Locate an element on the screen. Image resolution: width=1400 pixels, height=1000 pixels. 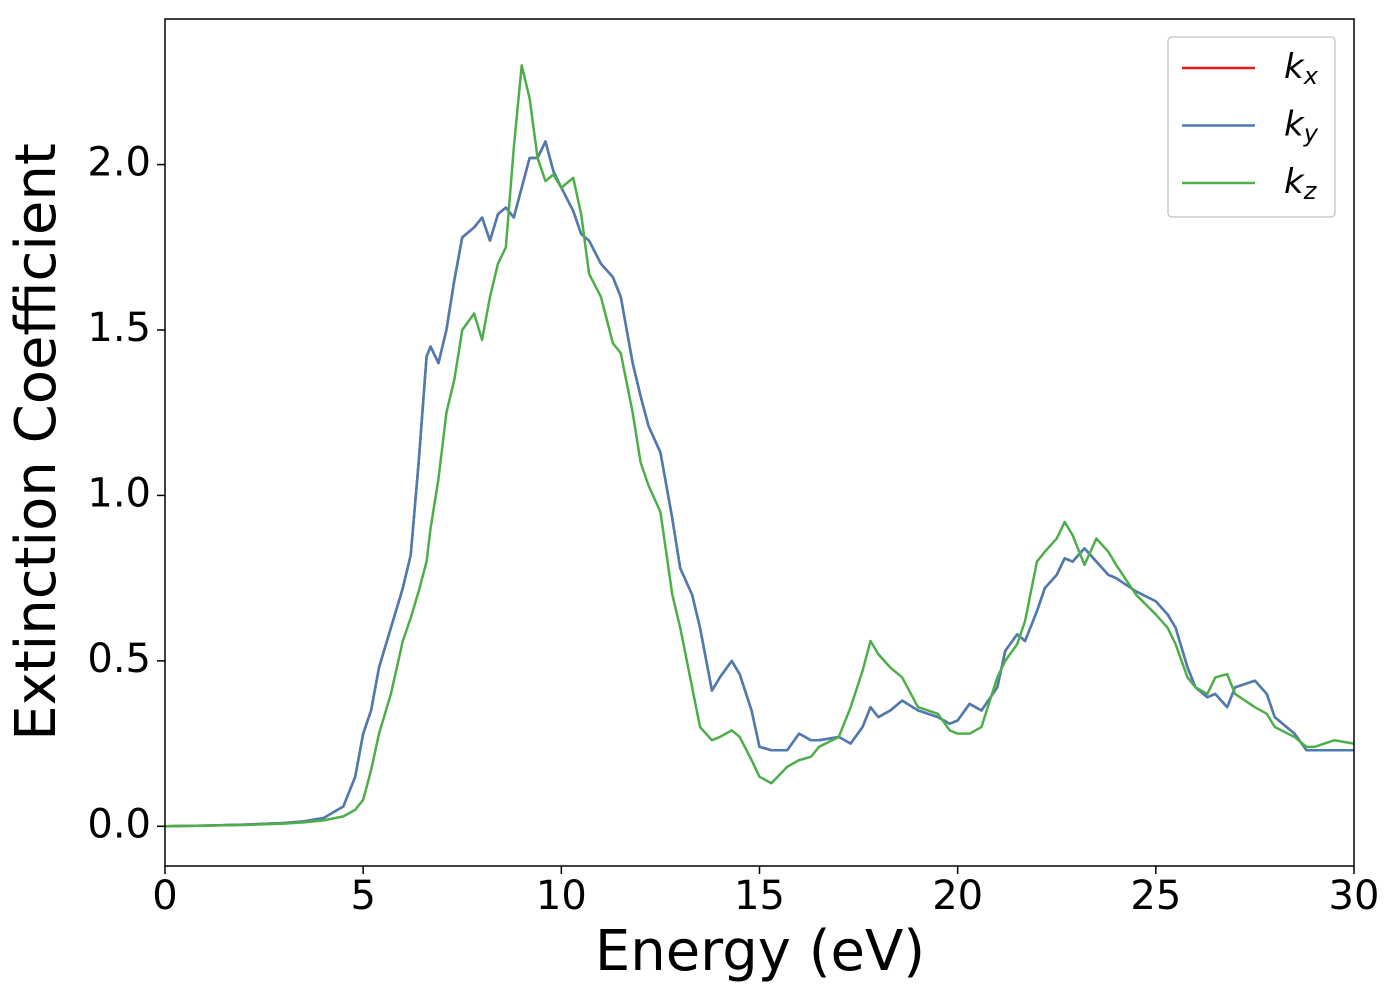
x-tick-label: 25 is located at coordinates (1155, 896).